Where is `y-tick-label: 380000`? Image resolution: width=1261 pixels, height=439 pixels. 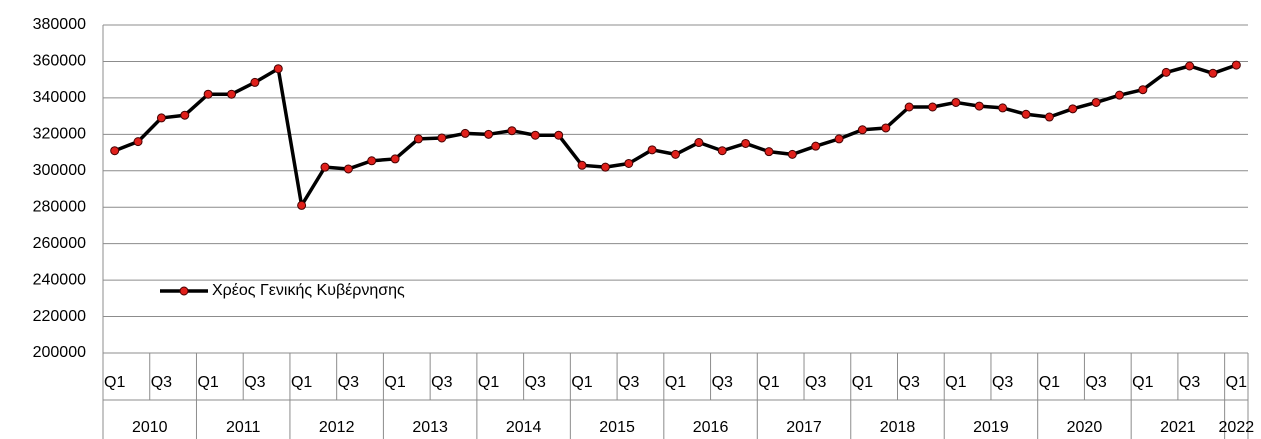
y-tick-label: 380000 is located at coordinates (59, 24).